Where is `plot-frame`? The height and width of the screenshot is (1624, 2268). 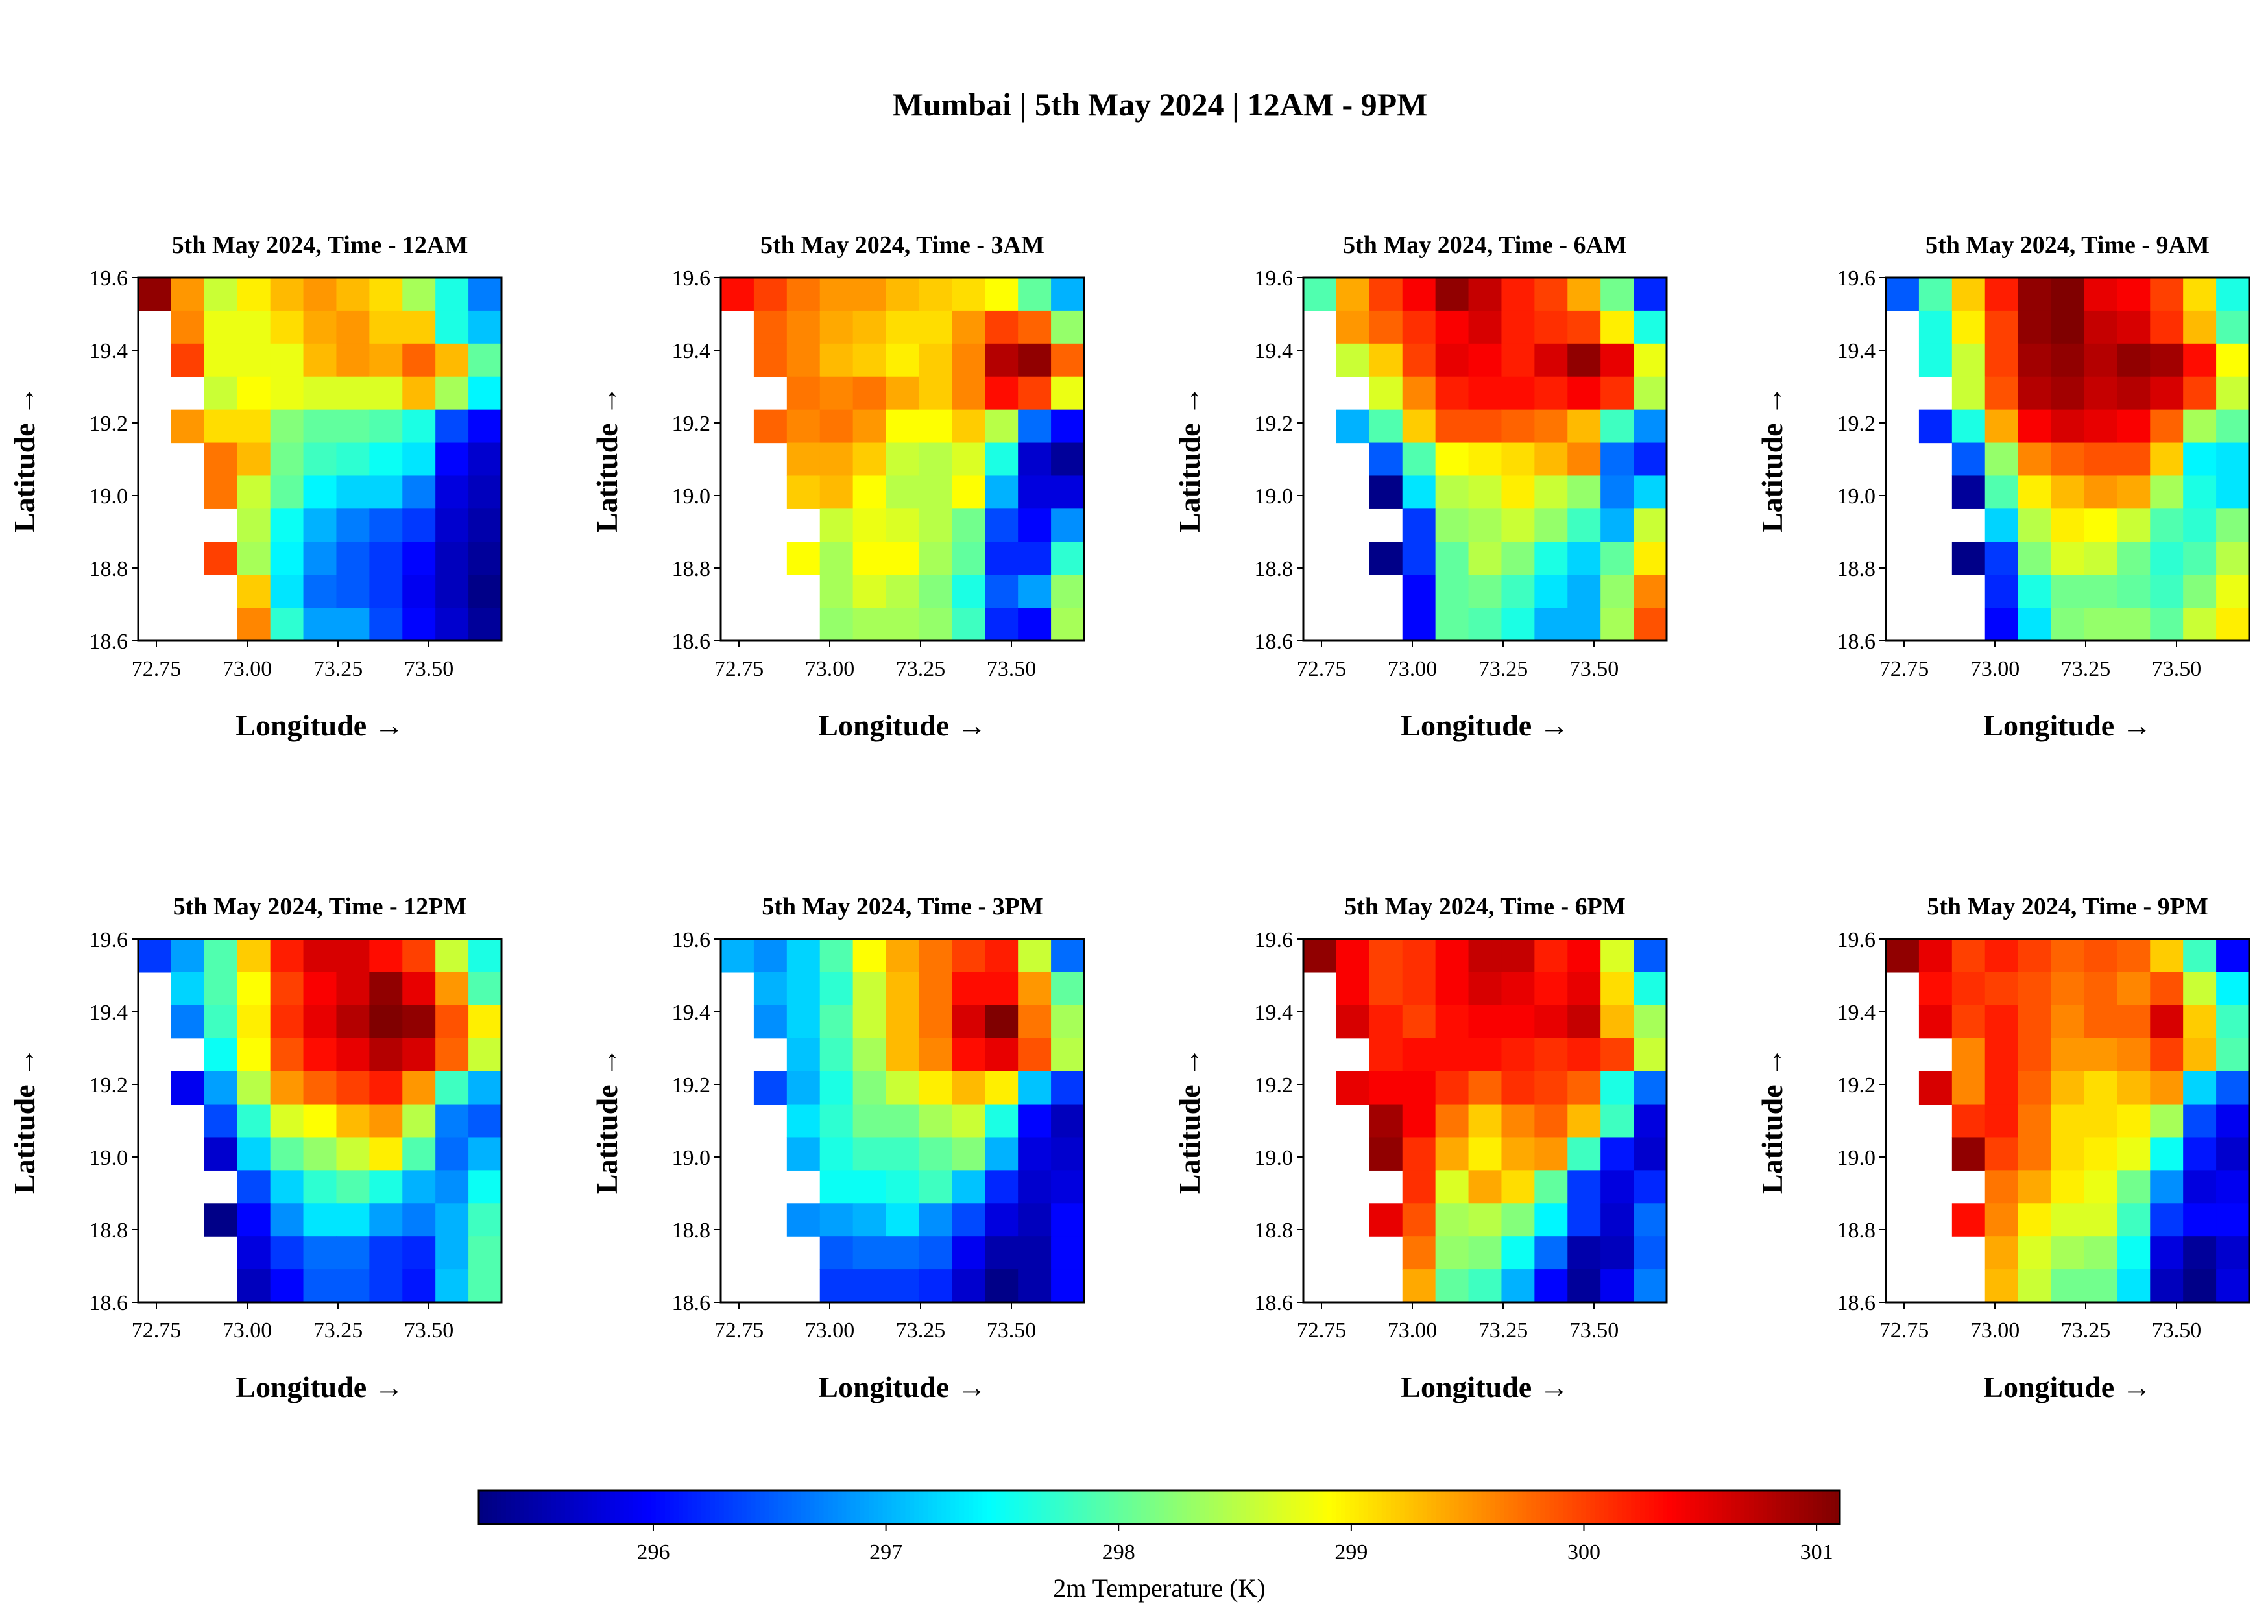 plot-frame is located at coordinates (902, 1121).